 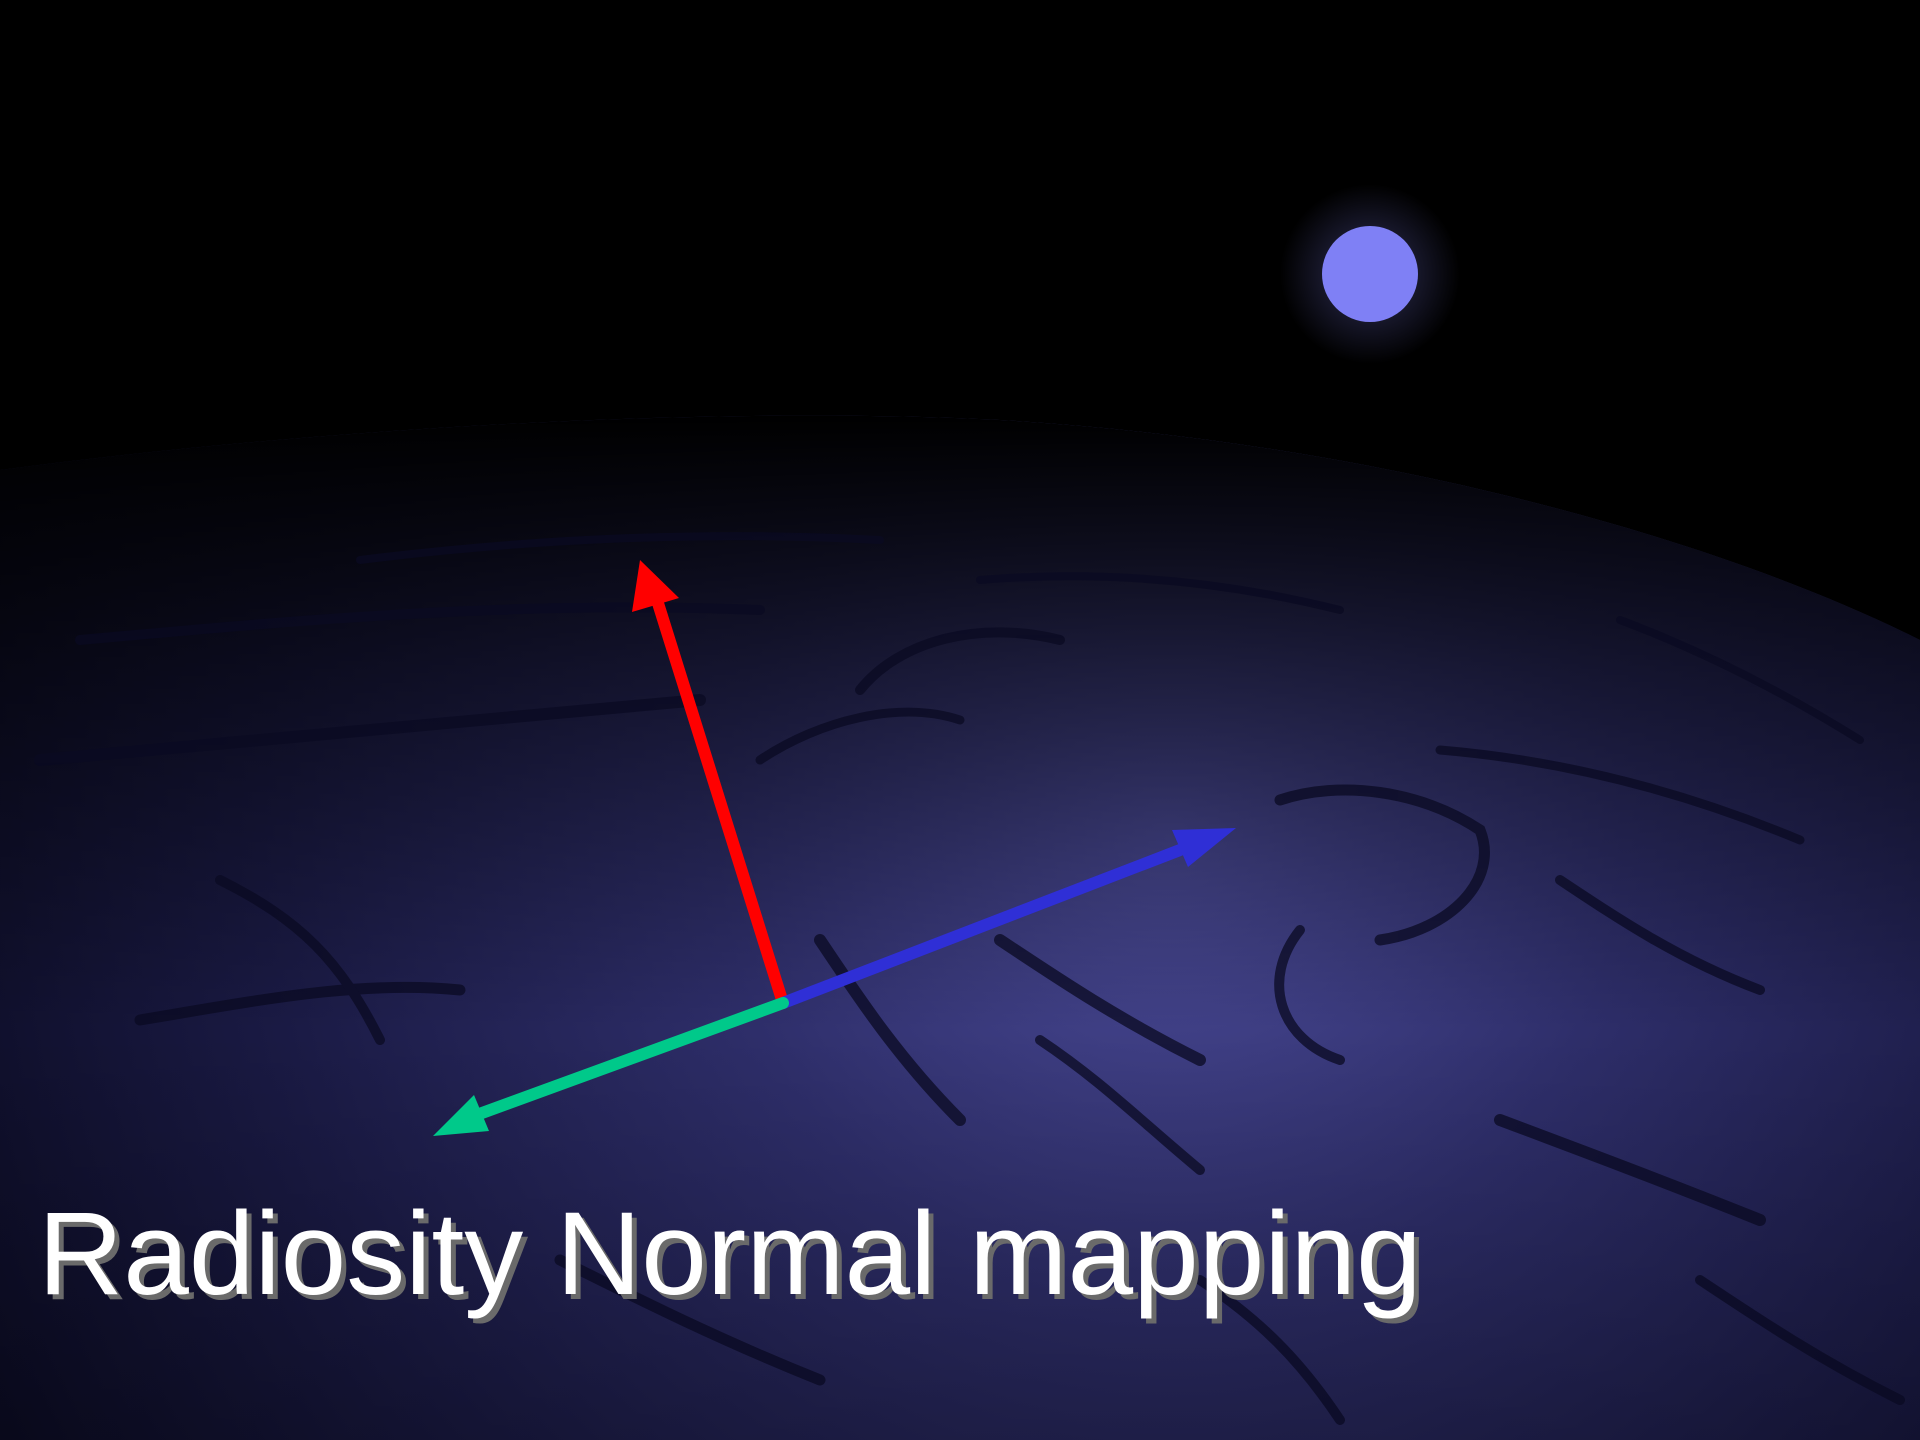 What do you see at coordinates (1370, 274) in the screenshot?
I see `light-source-icon` at bounding box center [1370, 274].